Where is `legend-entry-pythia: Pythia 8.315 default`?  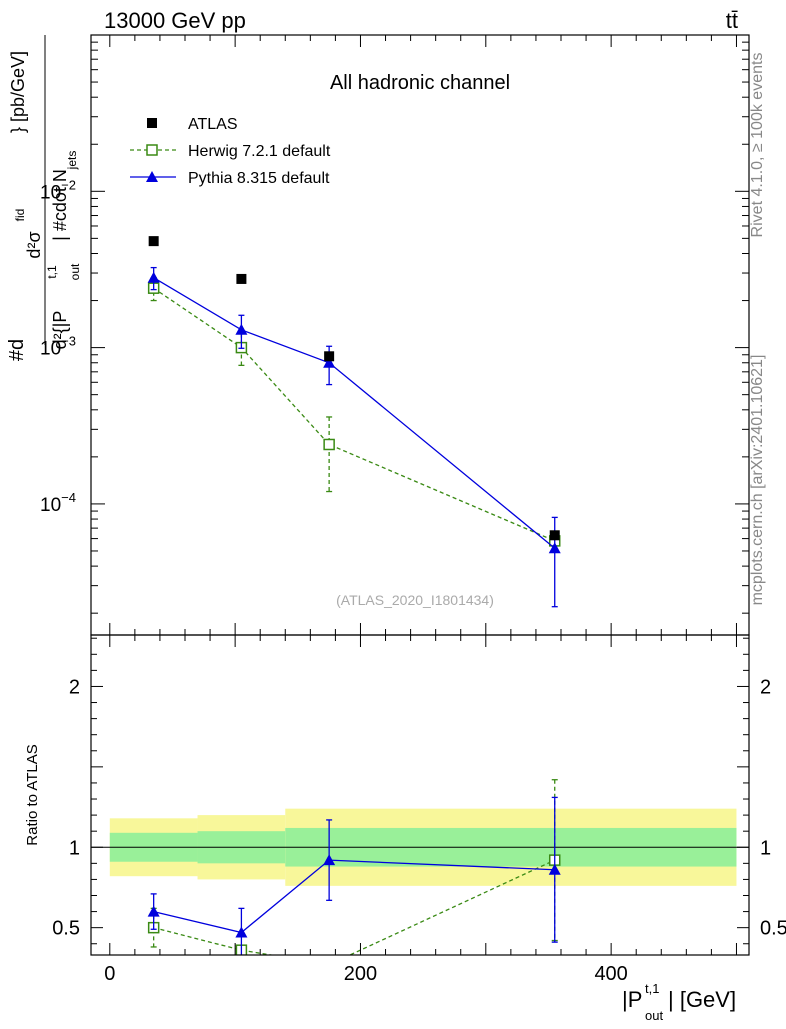 legend-entry-pythia: Pythia 8.315 default is located at coordinates (230, 178).